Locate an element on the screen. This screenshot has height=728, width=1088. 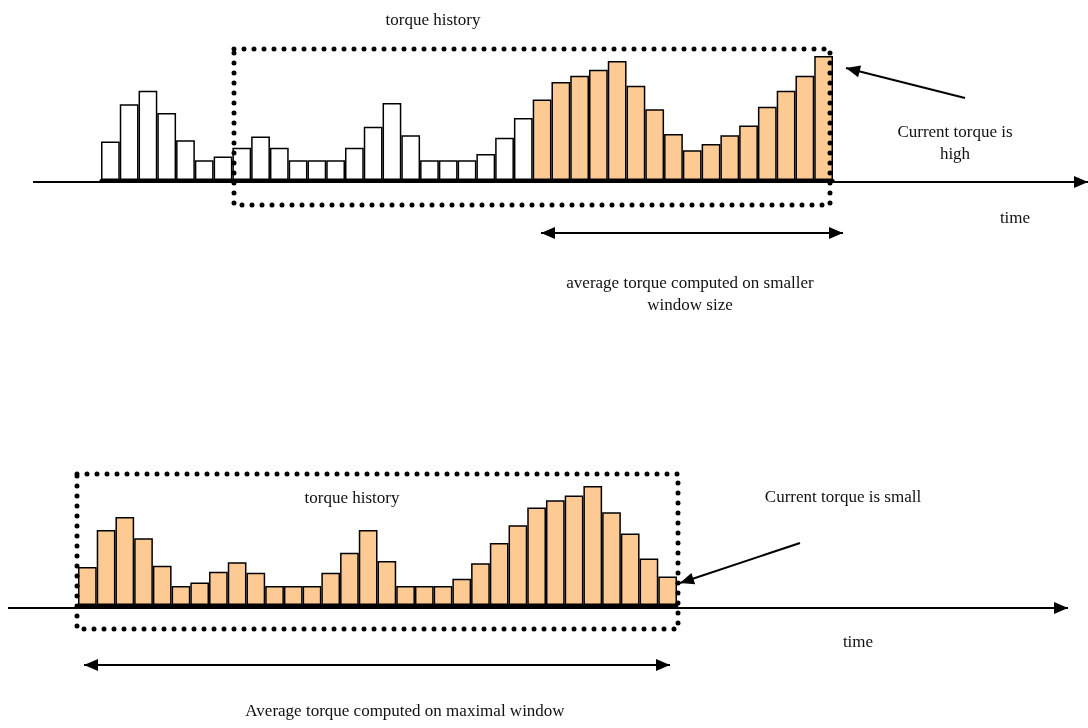
text: Current torque is small is located at coordinates (843, 497).